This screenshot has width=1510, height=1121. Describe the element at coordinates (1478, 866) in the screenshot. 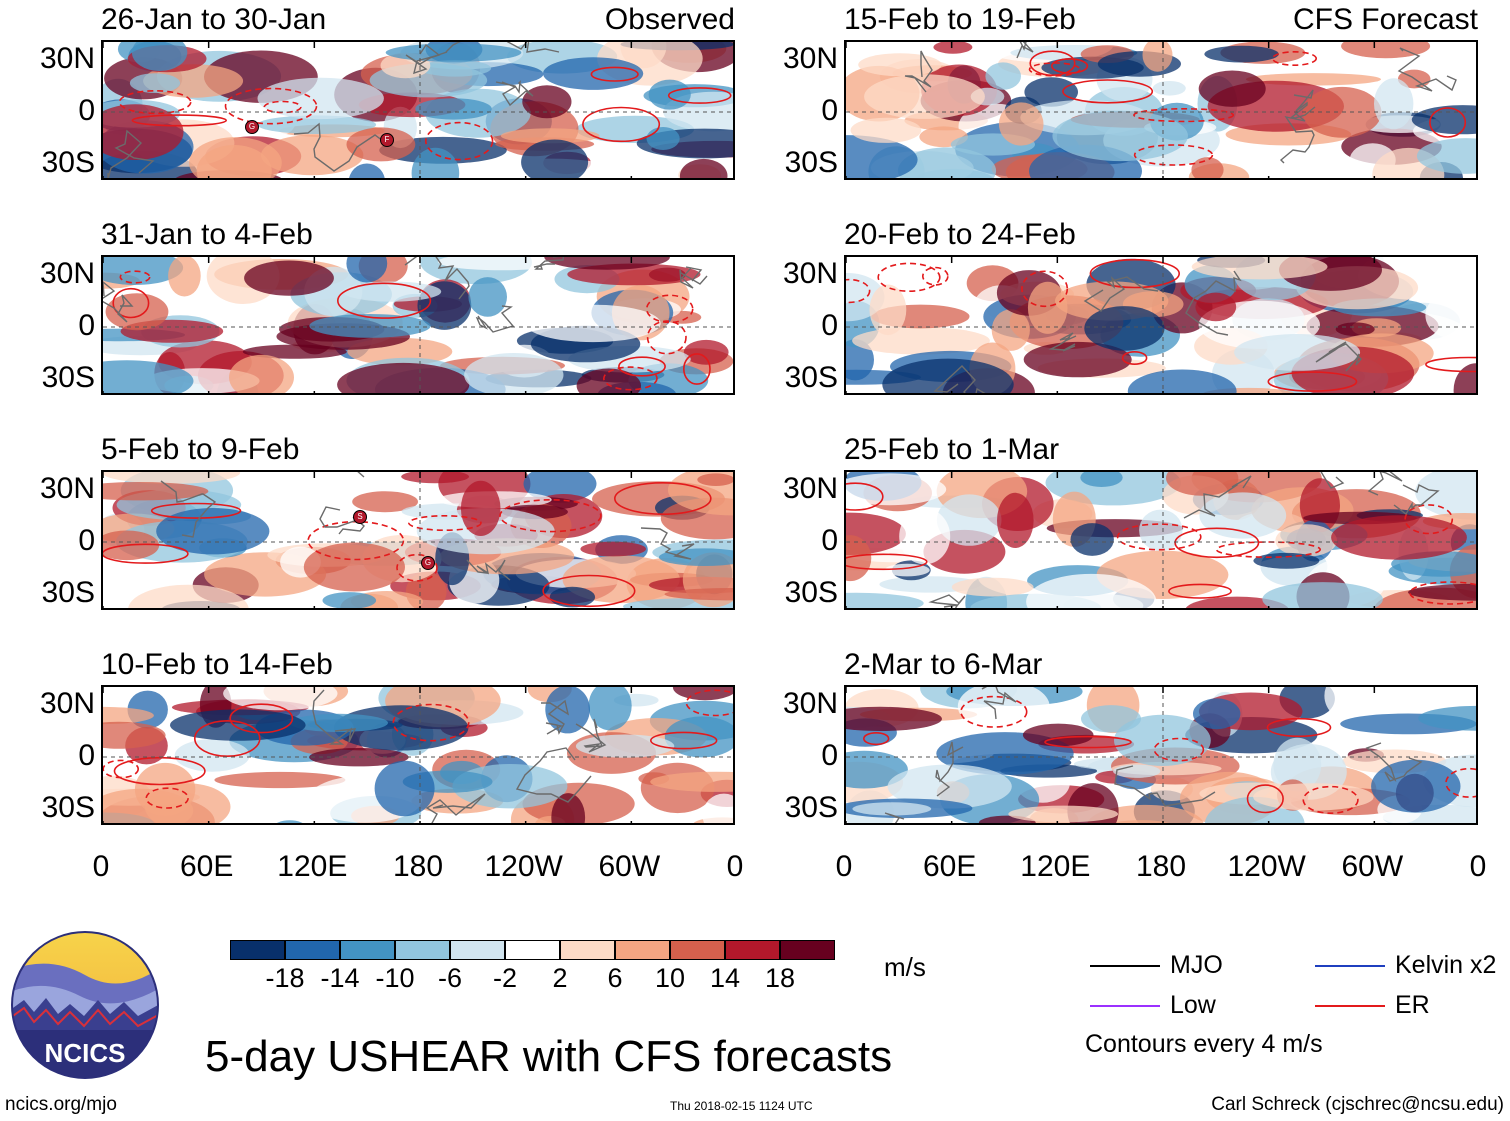

I see `lon-label: 0` at that location.